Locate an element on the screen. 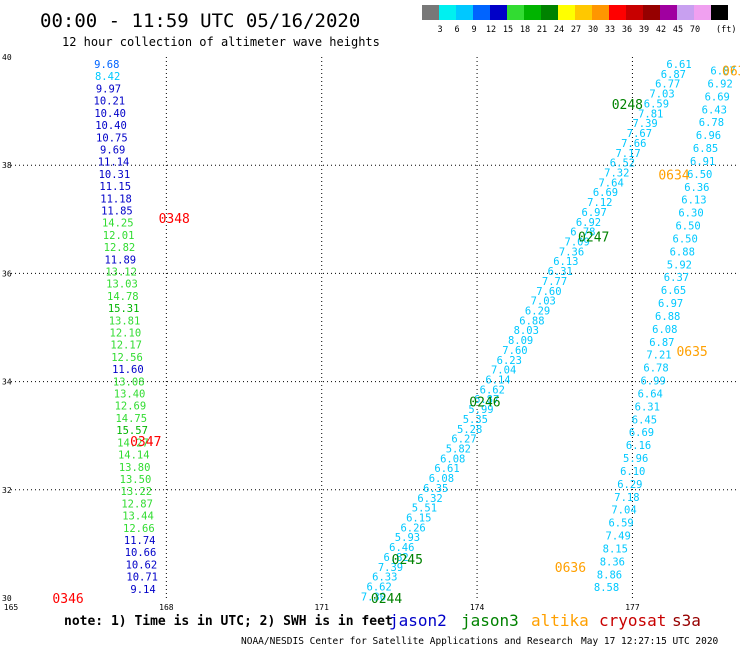 Image resolution: width=740 pixels, height=654 pixels. swh-value-mark: 6.30 is located at coordinates (690, 214).